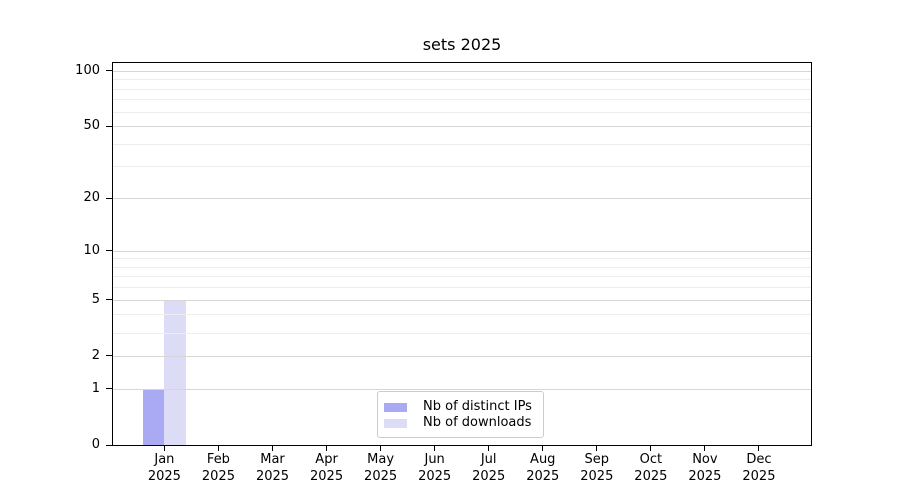 Image resolution: width=900 pixels, height=500 pixels. Describe the element at coordinates (175, 372) in the screenshot. I see `bar-downloads` at that location.